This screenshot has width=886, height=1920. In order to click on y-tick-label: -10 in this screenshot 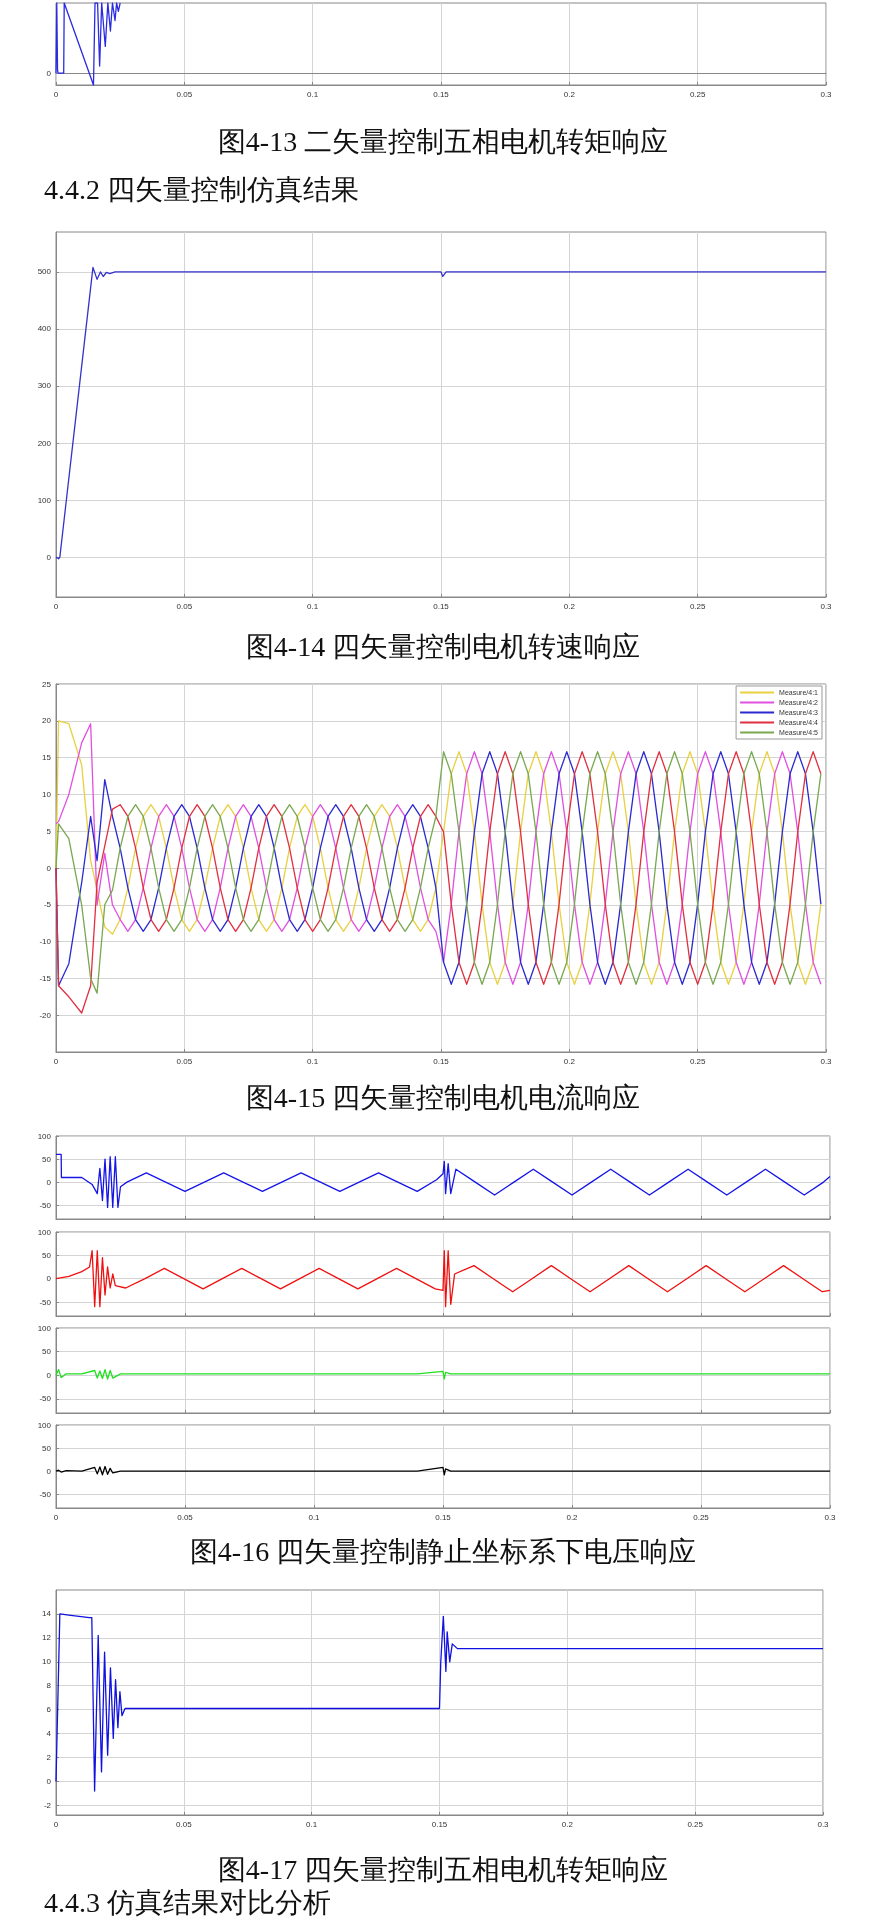, I will do `click(45, 942)`.